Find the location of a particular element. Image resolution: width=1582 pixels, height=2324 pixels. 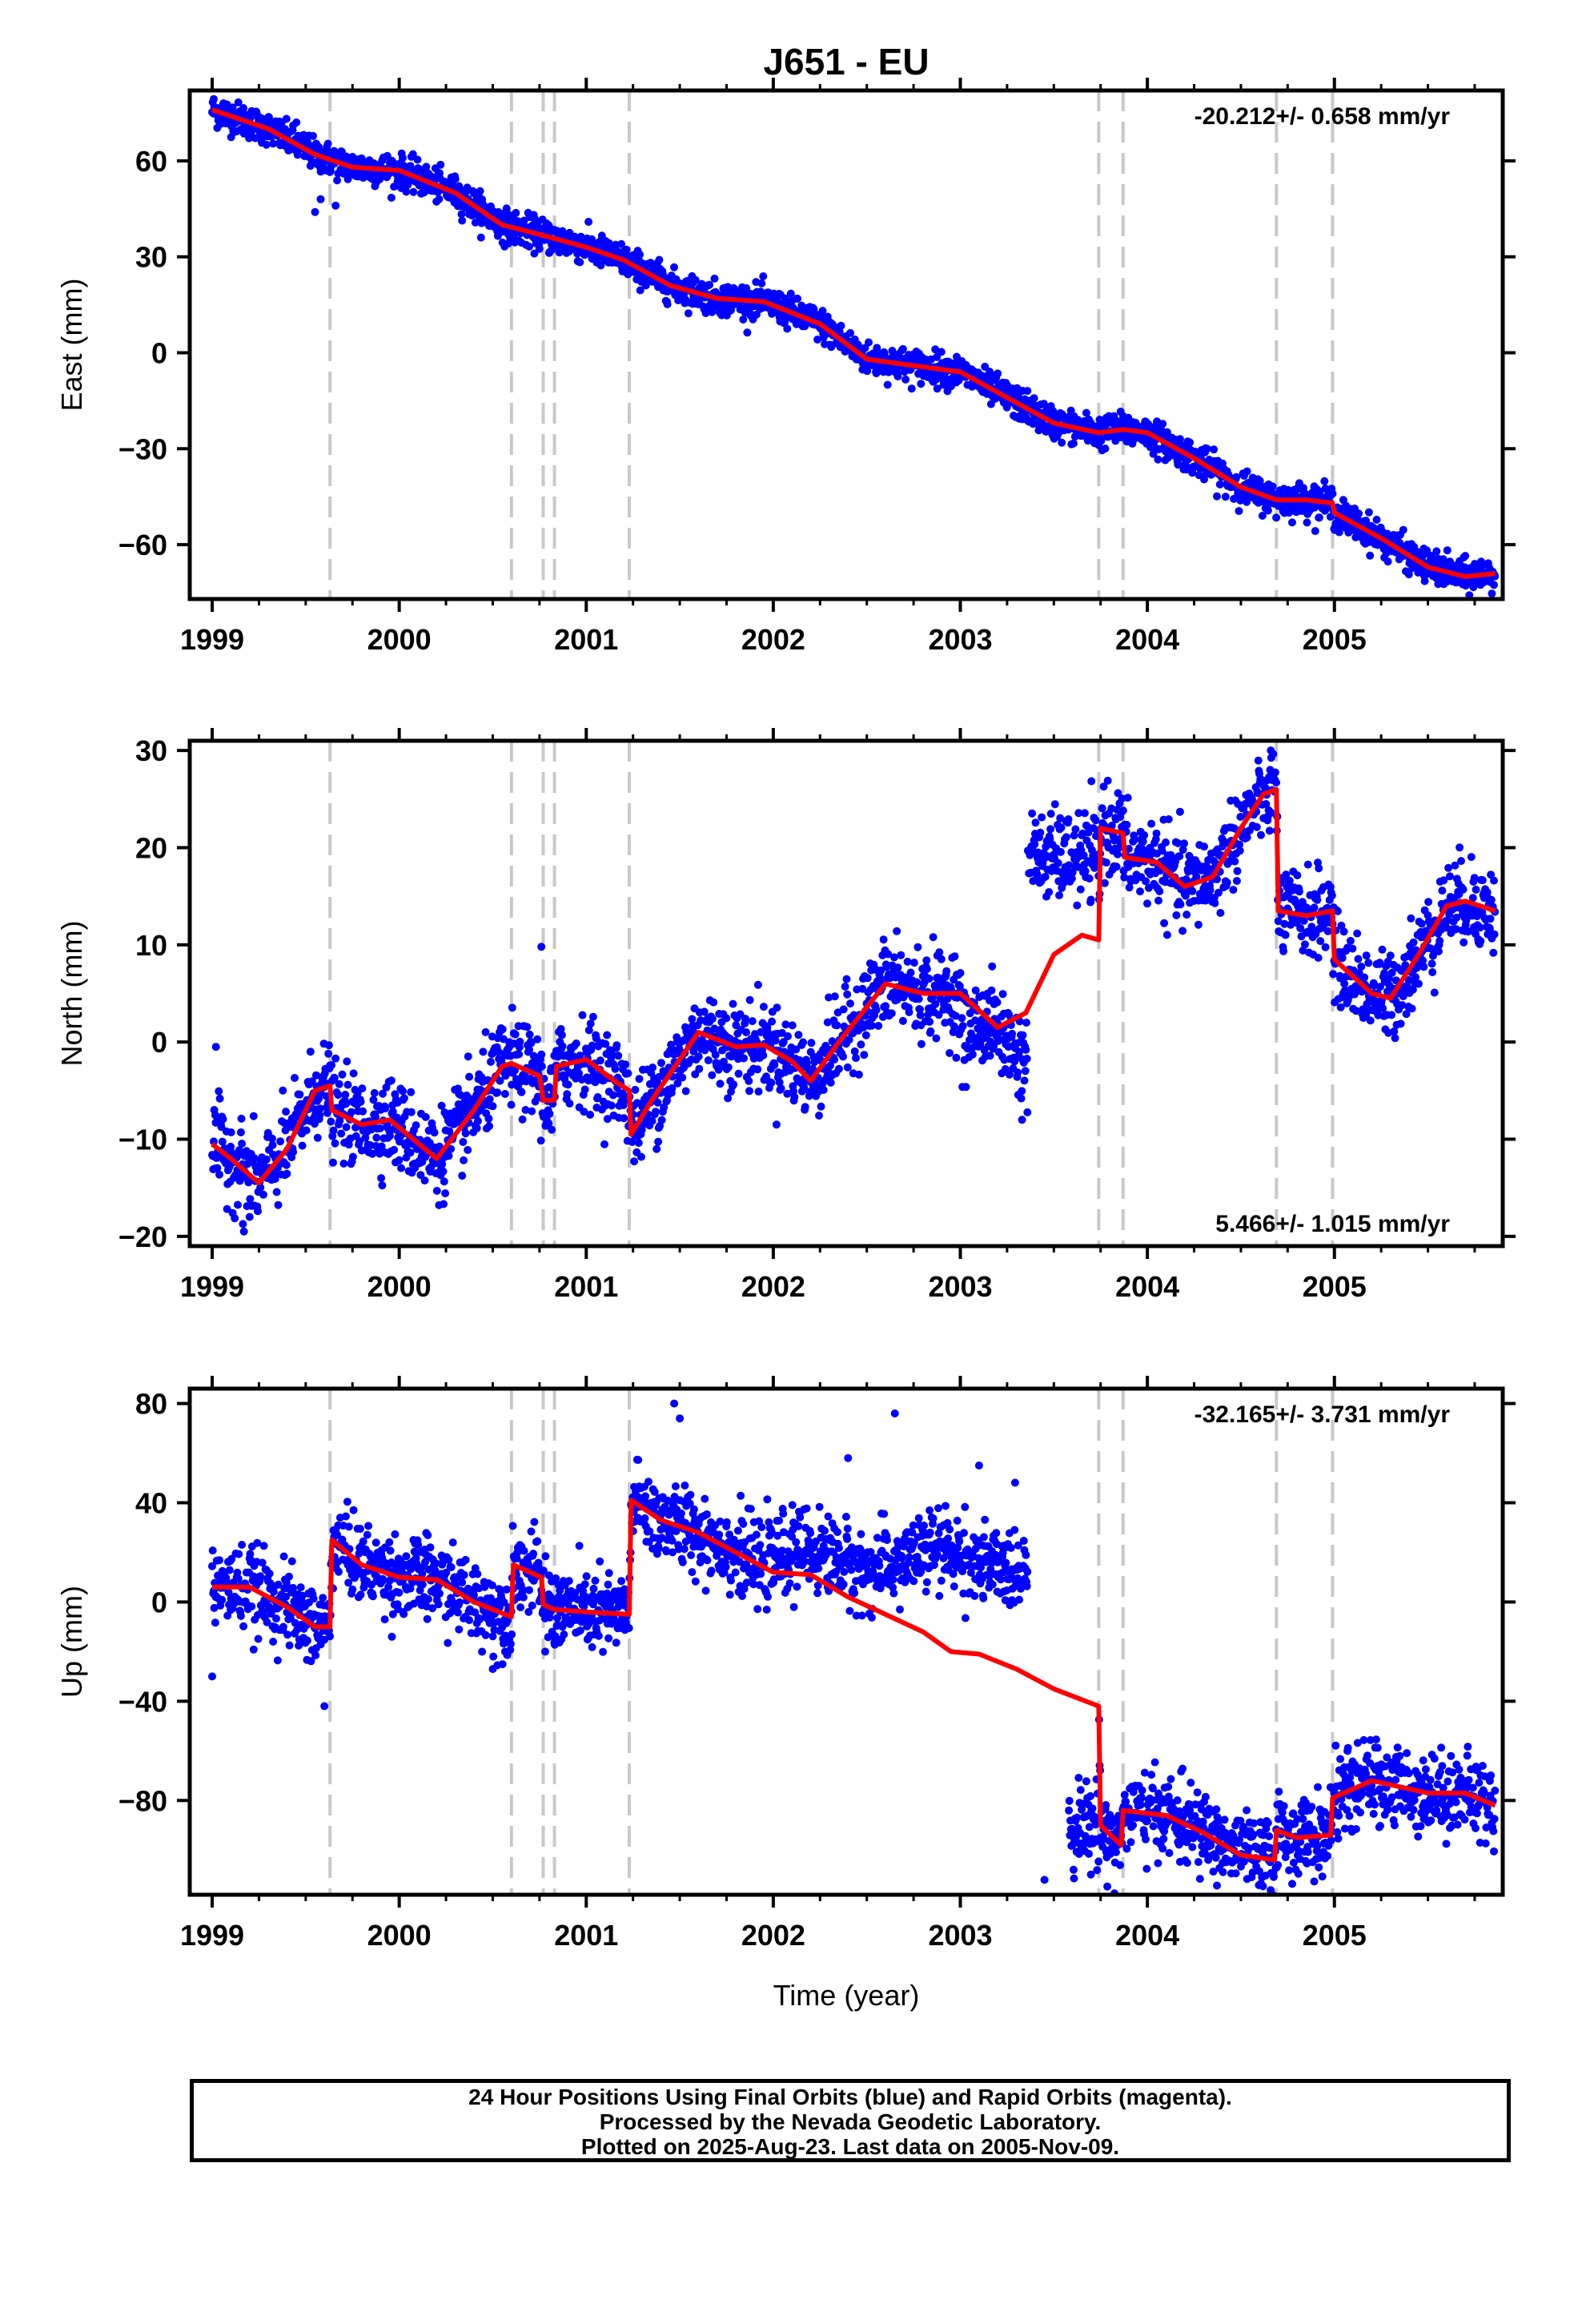

x-tick-label: 2000 is located at coordinates (399, 639).